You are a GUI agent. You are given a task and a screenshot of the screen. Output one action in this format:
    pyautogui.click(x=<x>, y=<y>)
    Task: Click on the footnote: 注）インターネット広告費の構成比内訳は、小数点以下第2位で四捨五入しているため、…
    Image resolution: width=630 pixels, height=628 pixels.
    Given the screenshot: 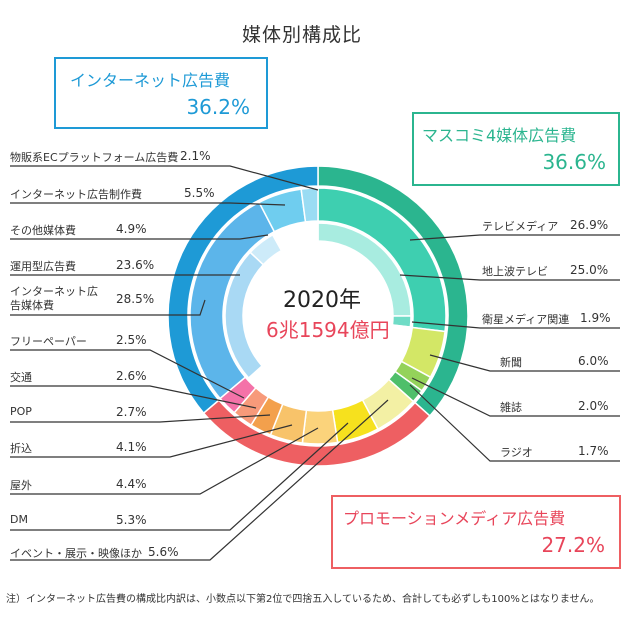 What is the action you would take?
    pyautogui.click(x=303, y=599)
    